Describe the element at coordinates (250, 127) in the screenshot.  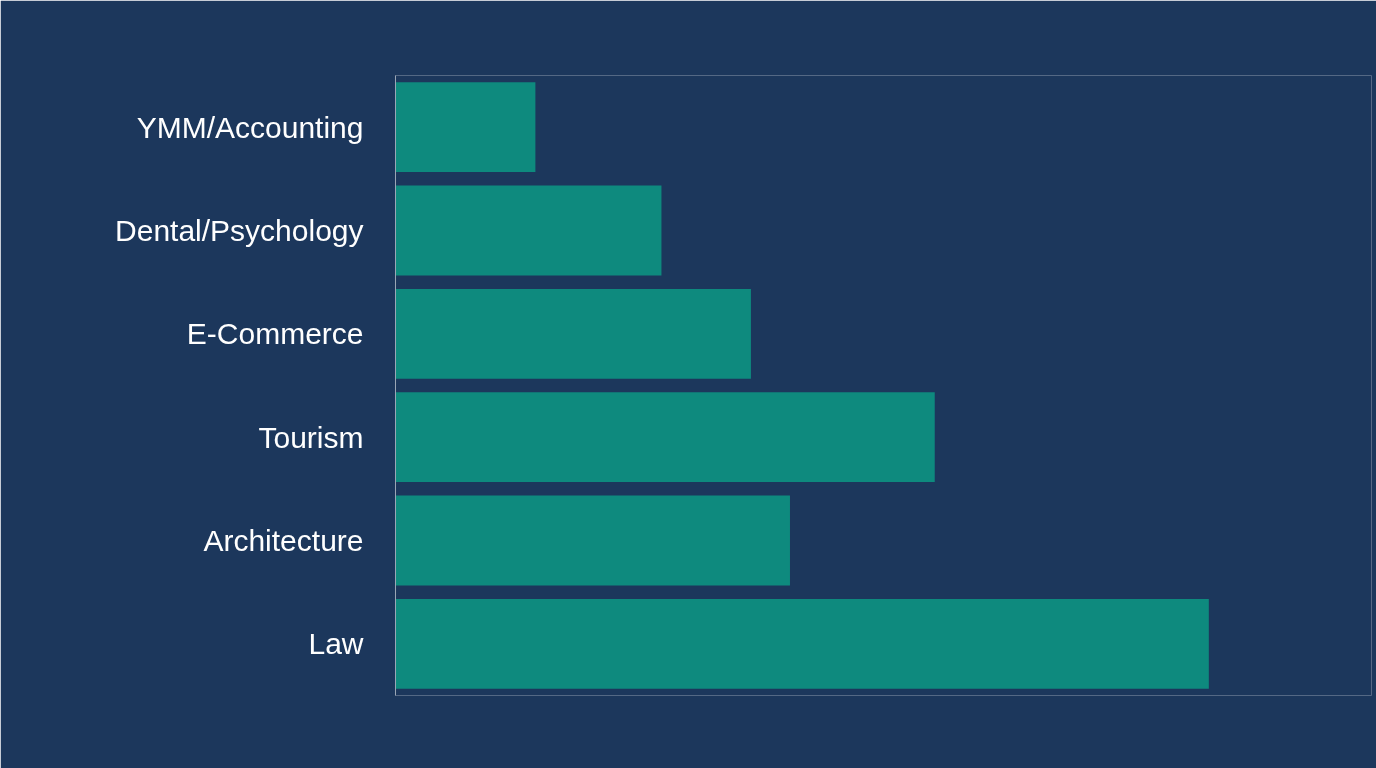
I see `y-tick-label: YMM/Accounting` at that location.